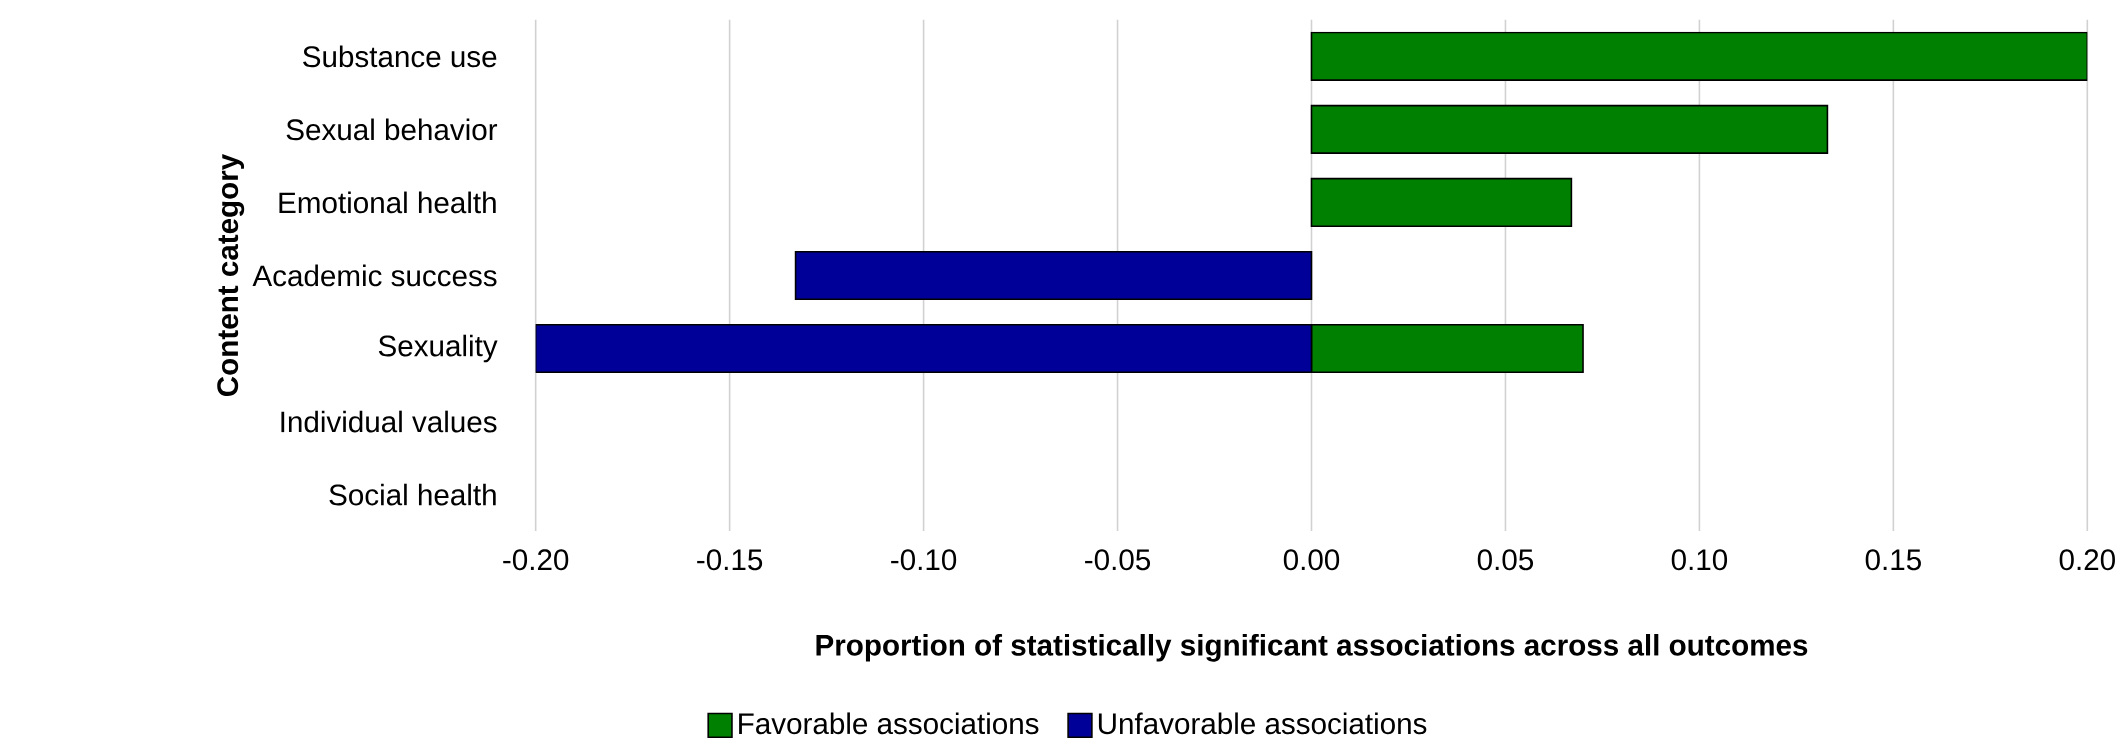 The width and height of the screenshot is (2126, 746). What do you see at coordinates (1505, 560) in the screenshot?
I see `x-tick-label: 0.05` at bounding box center [1505, 560].